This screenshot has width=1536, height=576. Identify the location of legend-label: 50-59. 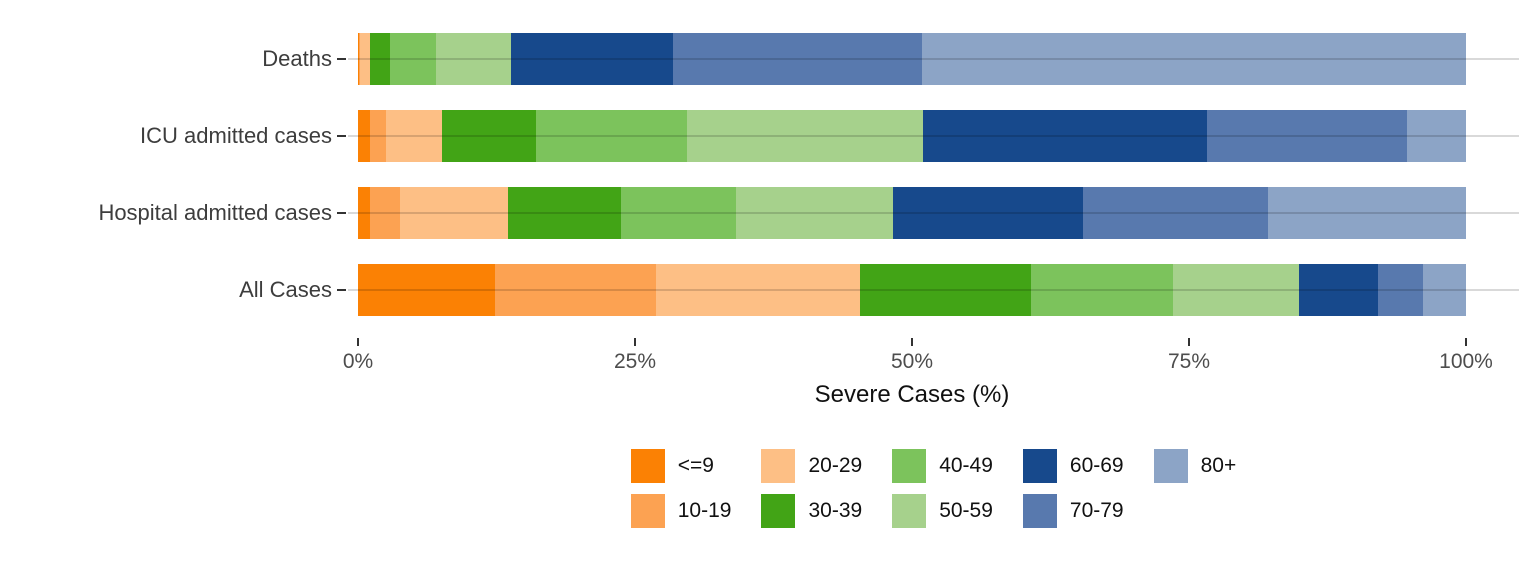
(966, 510).